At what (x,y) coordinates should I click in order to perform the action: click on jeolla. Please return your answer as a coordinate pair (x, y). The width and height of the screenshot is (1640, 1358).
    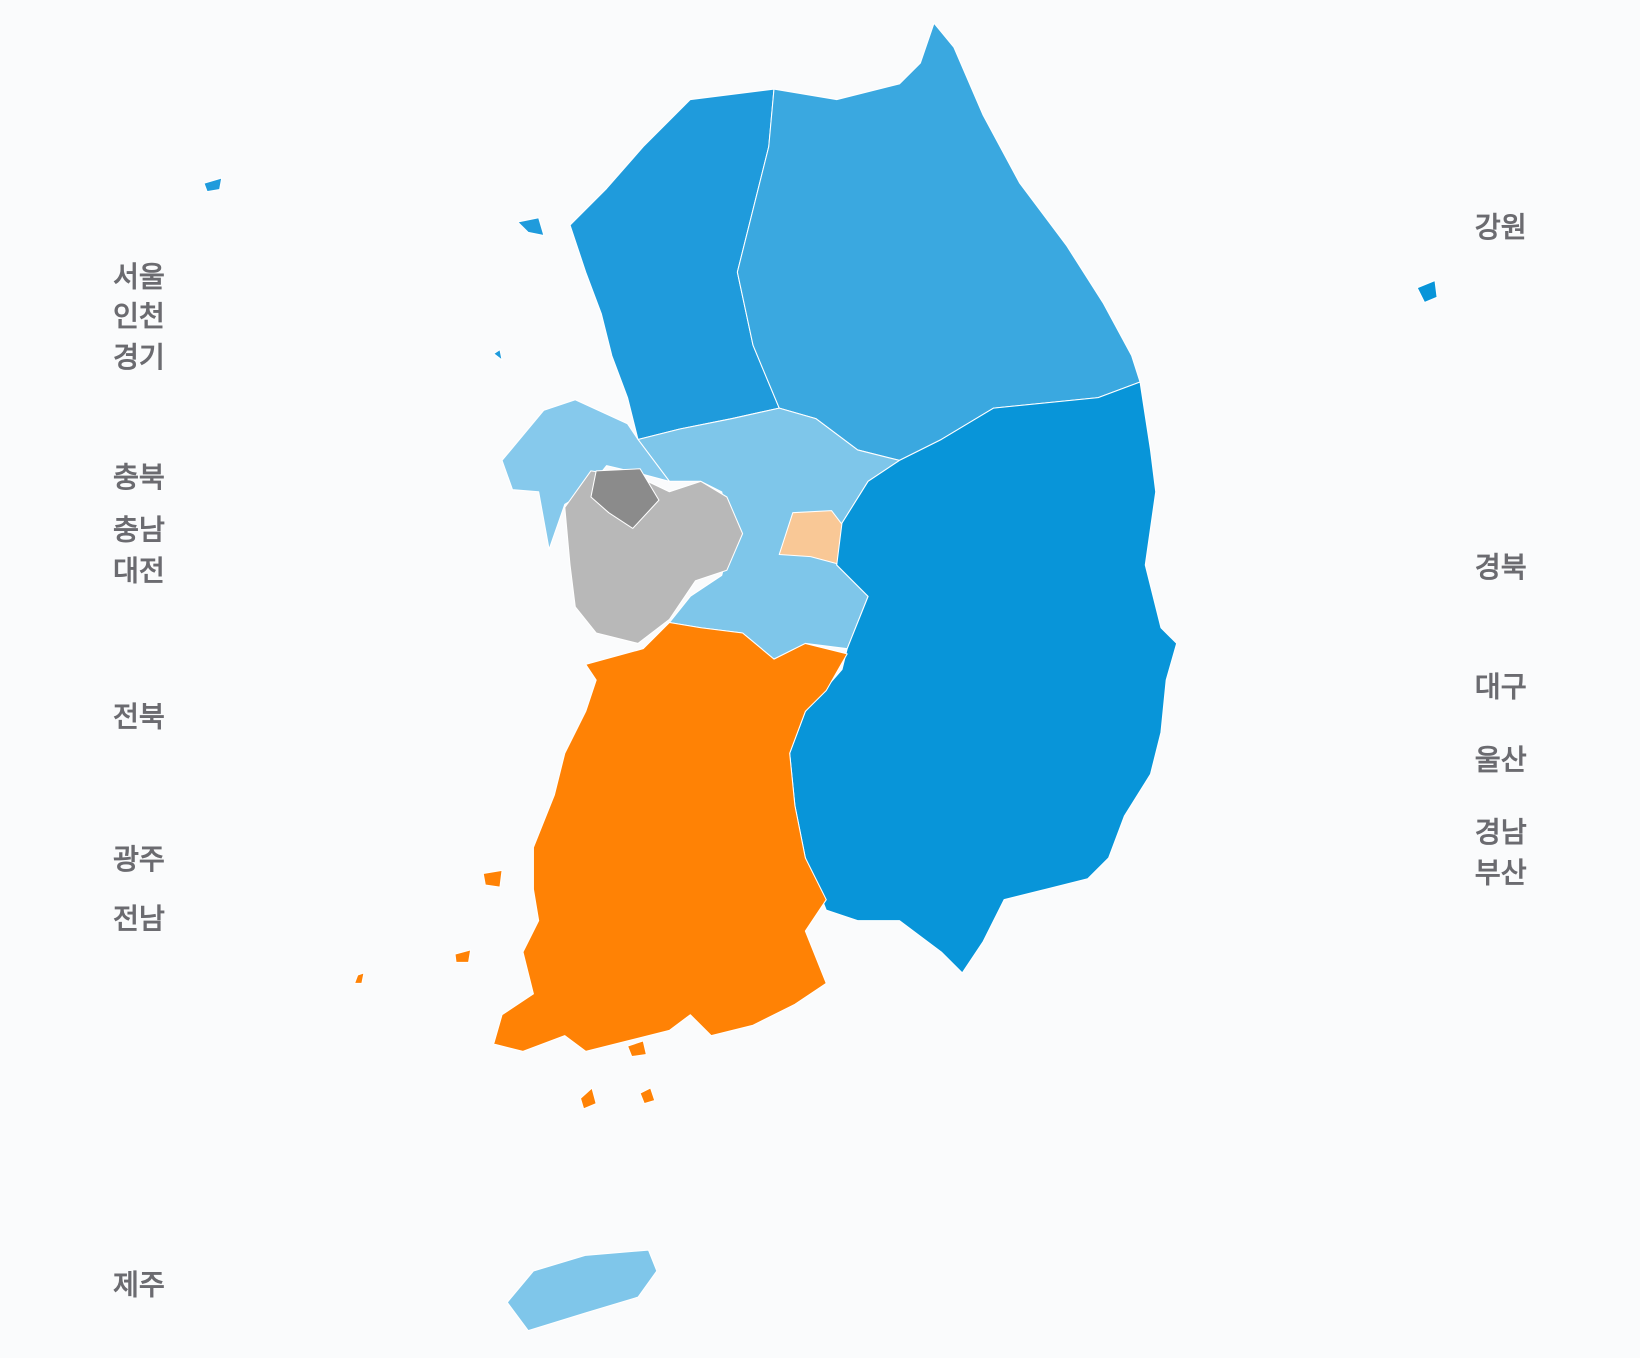
    Looking at the image, I should click on (670, 836).